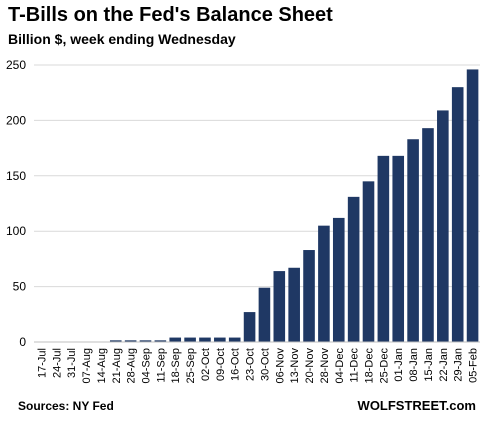  I want to click on x-tick-label: 23-Oct, so click(251, 364).